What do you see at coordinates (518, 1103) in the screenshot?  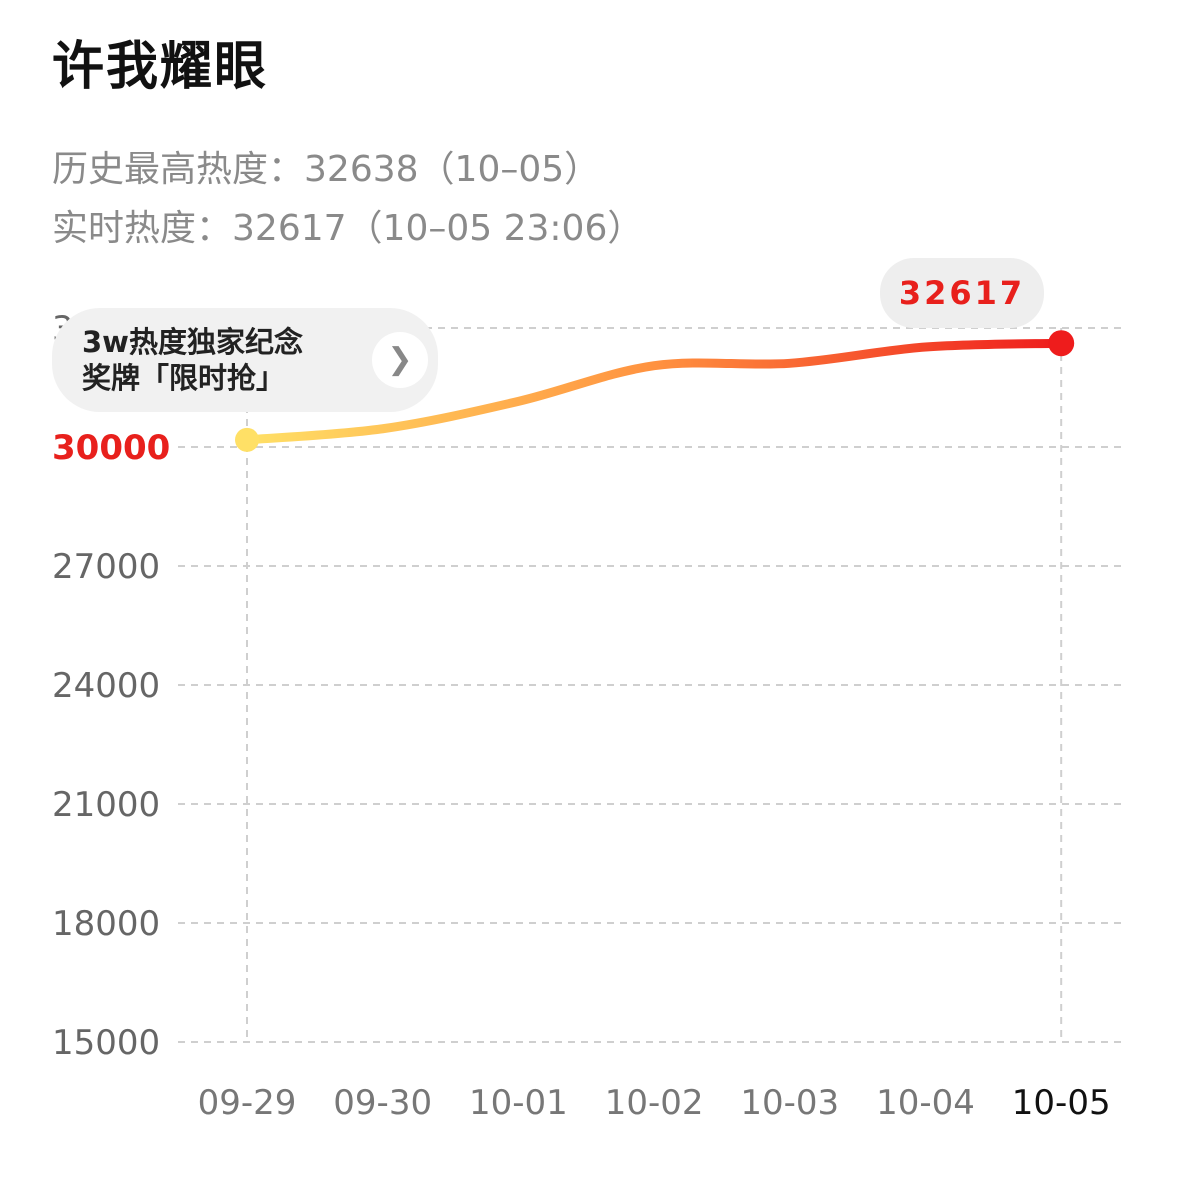 I see `x-tick-label: 10-01` at bounding box center [518, 1103].